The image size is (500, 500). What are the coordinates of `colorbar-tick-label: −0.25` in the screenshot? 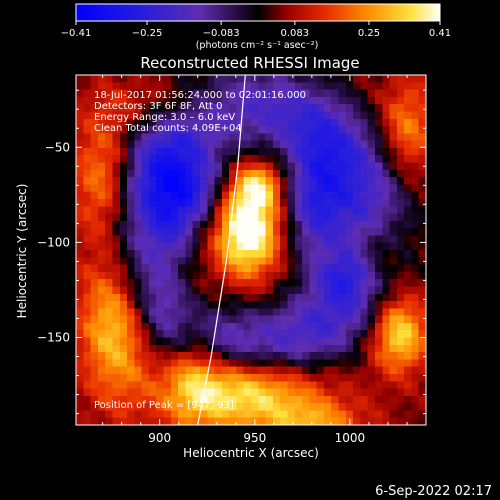 It's located at (147, 33).